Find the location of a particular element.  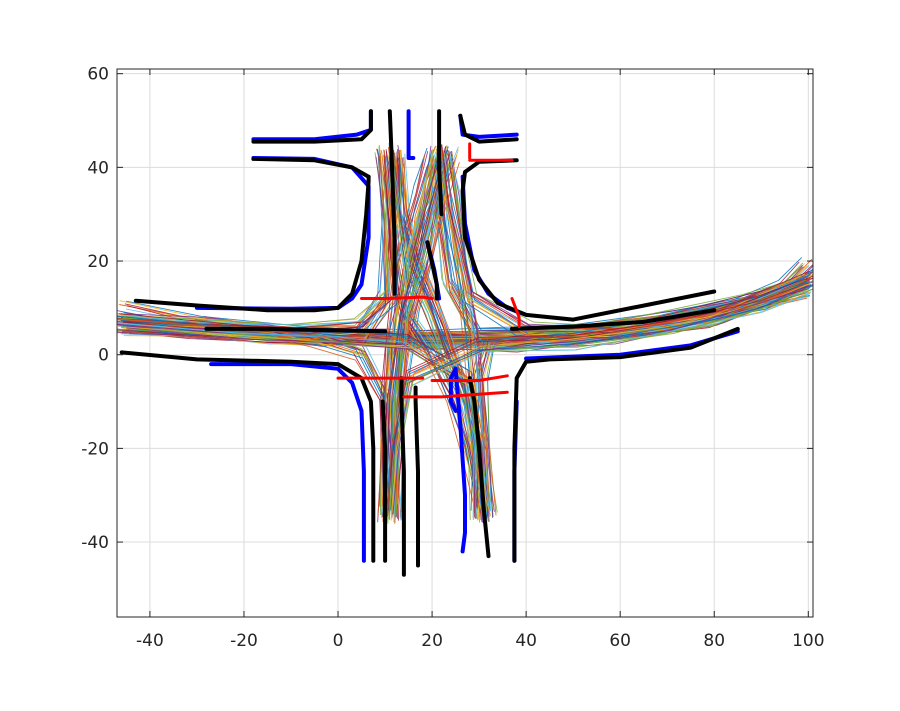

x-tick-label-2: 0 is located at coordinates (338, 641).